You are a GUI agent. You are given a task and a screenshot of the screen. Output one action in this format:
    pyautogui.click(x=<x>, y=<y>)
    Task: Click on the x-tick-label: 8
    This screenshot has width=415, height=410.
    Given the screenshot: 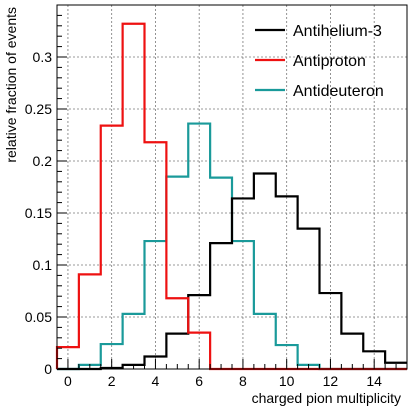 What is the action you would take?
    pyautogui.click(x=243, y=381)
    